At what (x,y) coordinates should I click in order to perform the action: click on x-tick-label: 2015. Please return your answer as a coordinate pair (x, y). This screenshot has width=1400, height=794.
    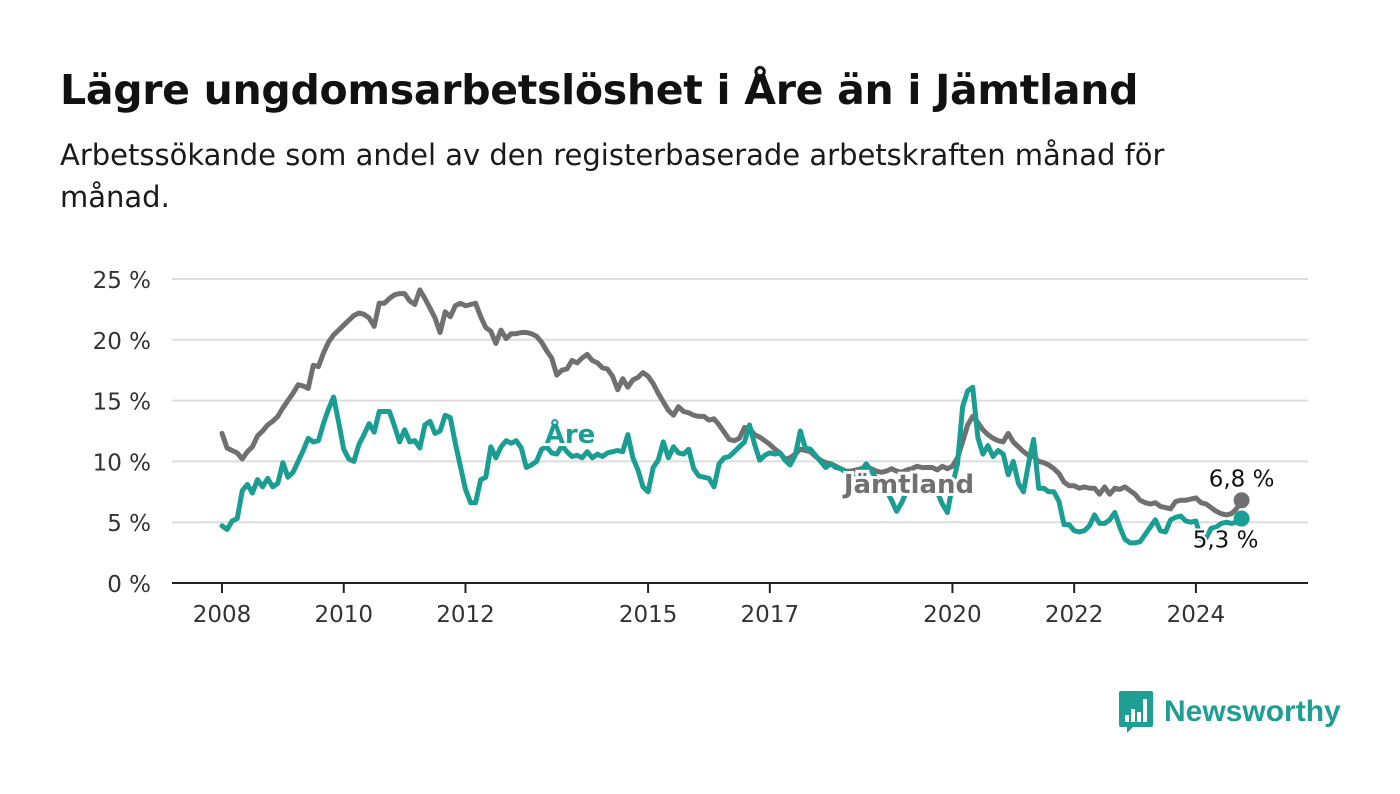
    Looking at the image, I should click on (648, 615).